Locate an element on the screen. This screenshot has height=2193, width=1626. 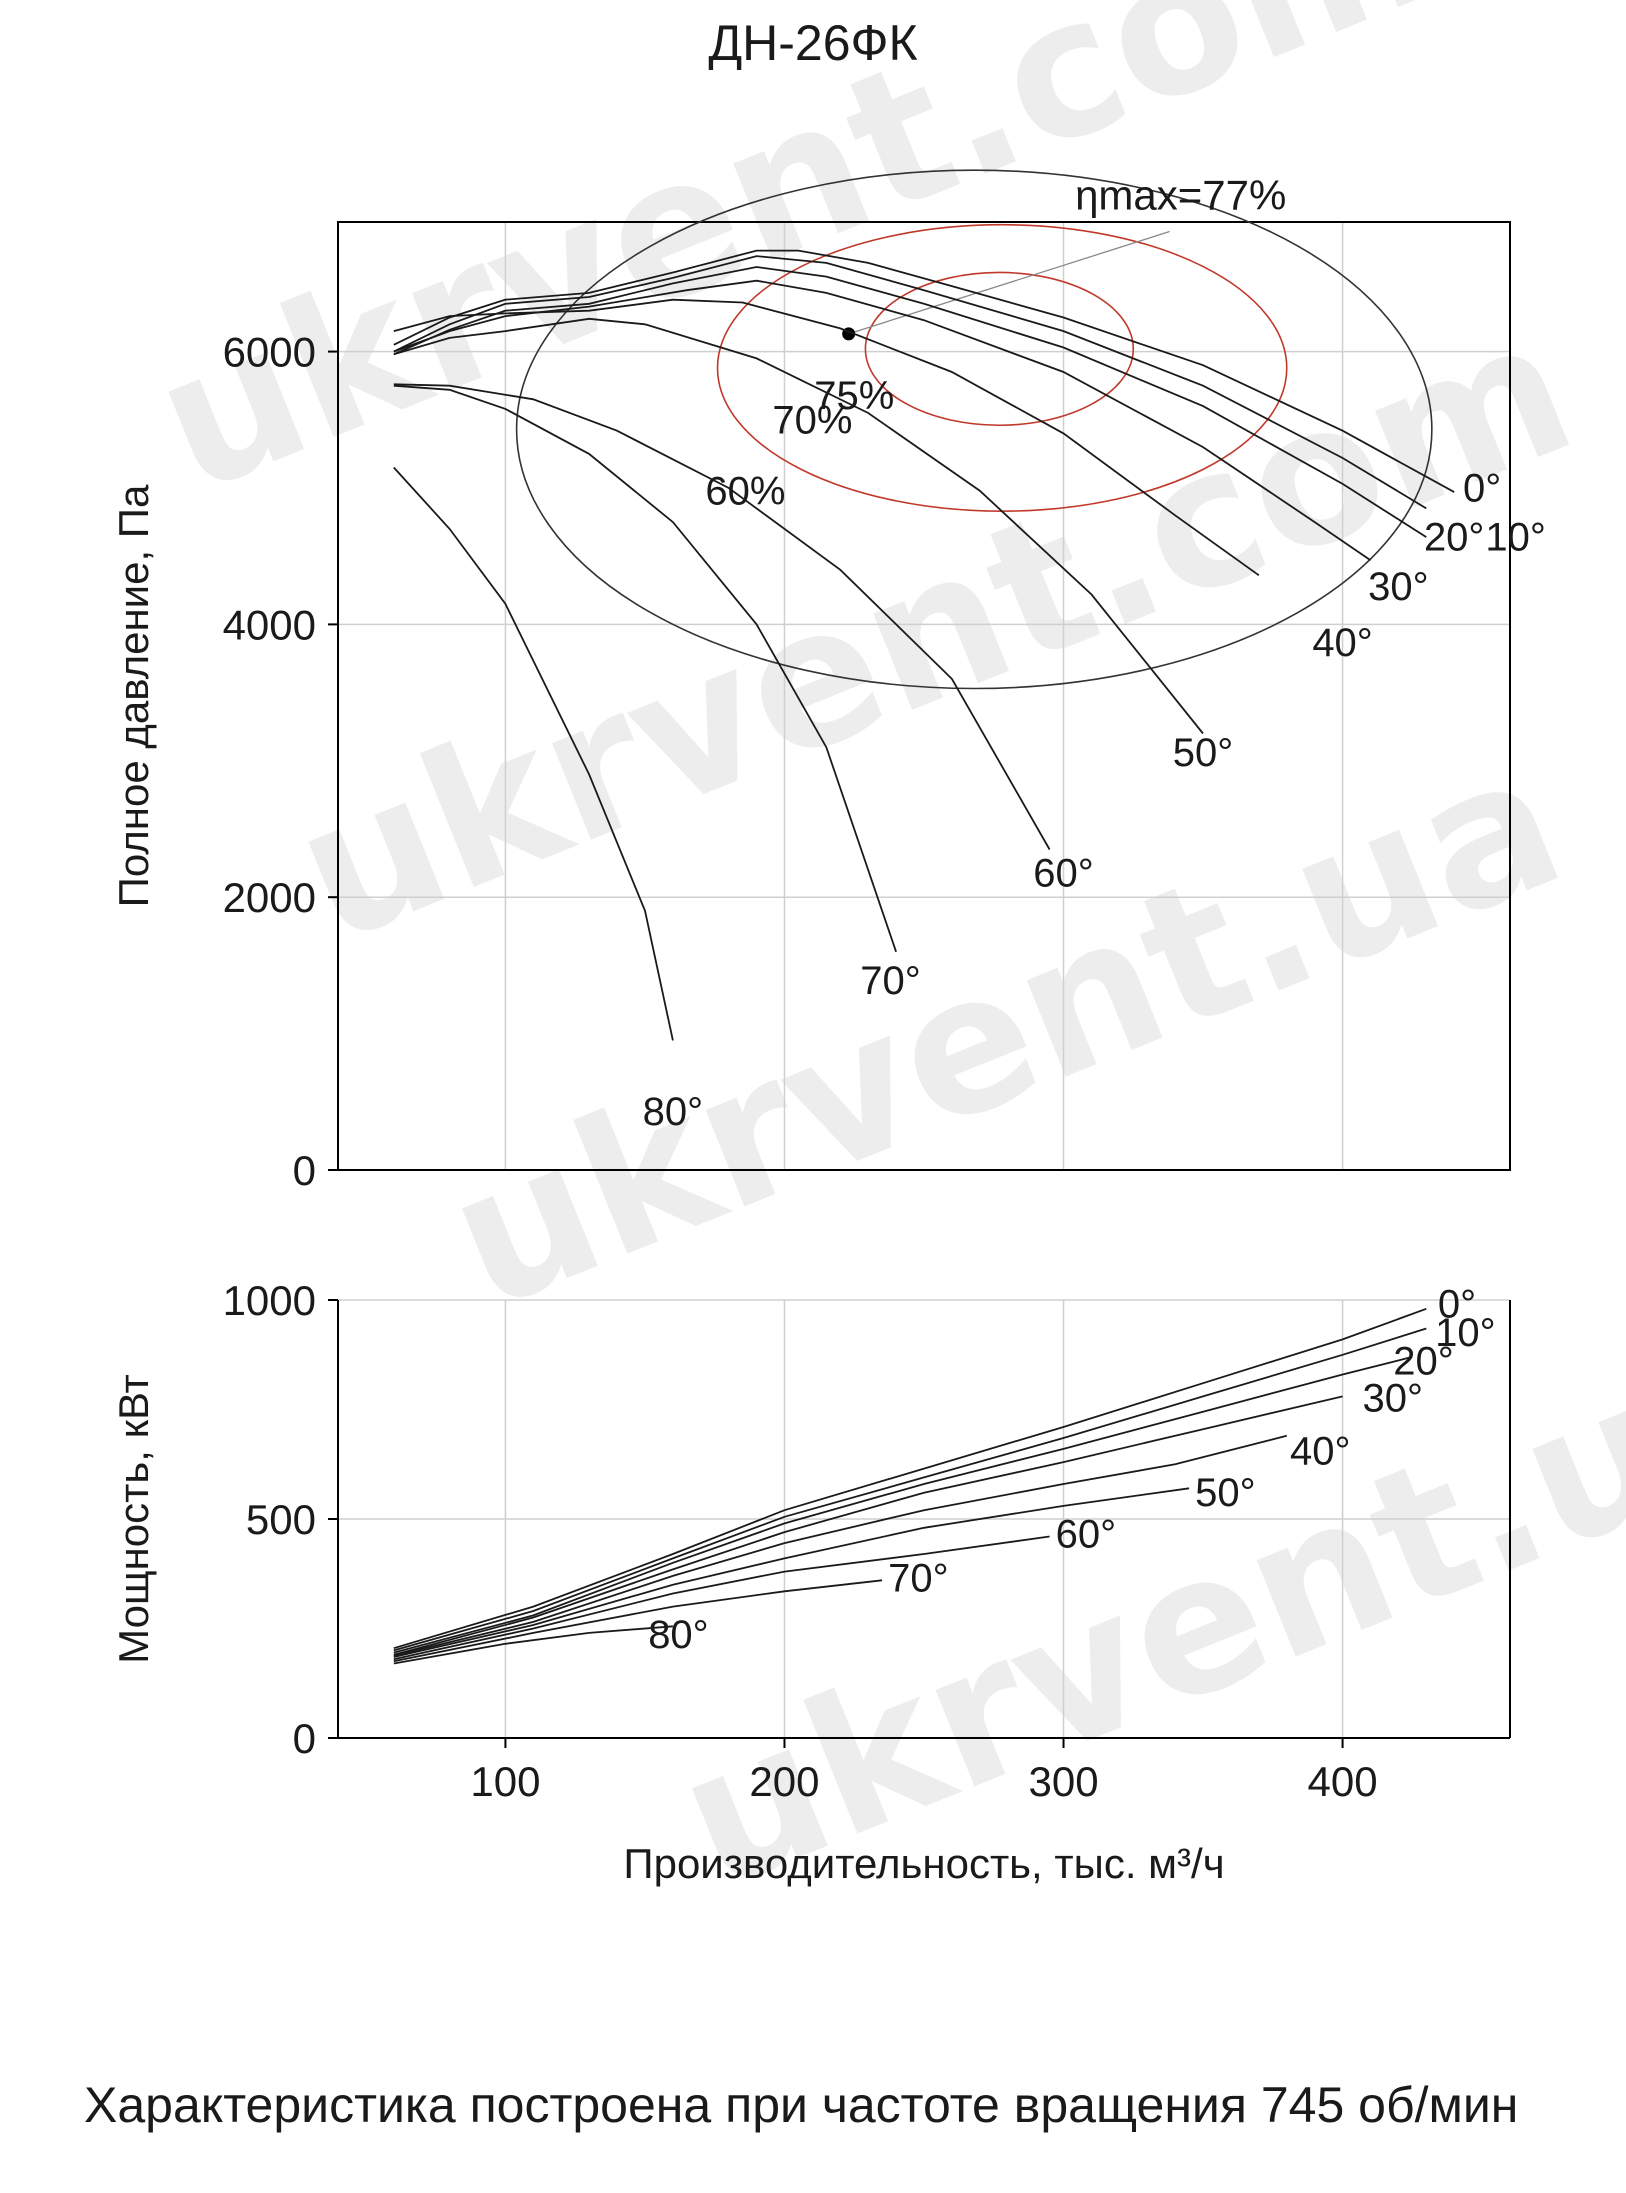
pressure-ytick-label: 6000 is located at coordinates (269, 352).